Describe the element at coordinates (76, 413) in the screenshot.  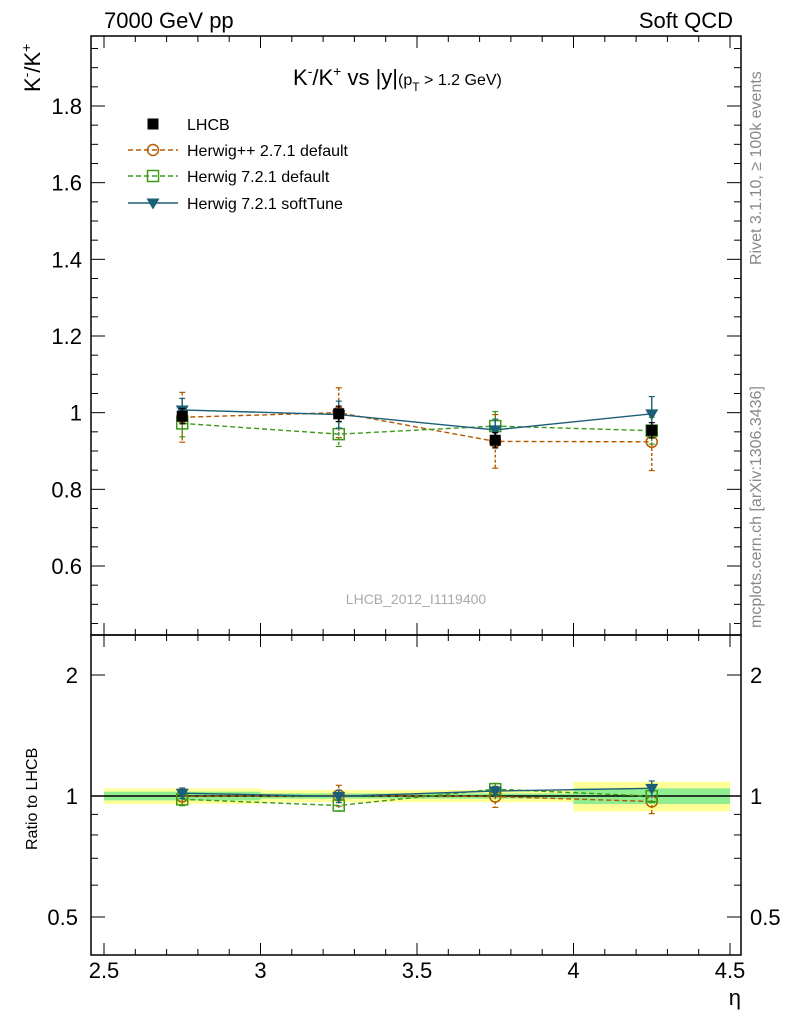
I see `main-y-tick-label: 1` at that location.